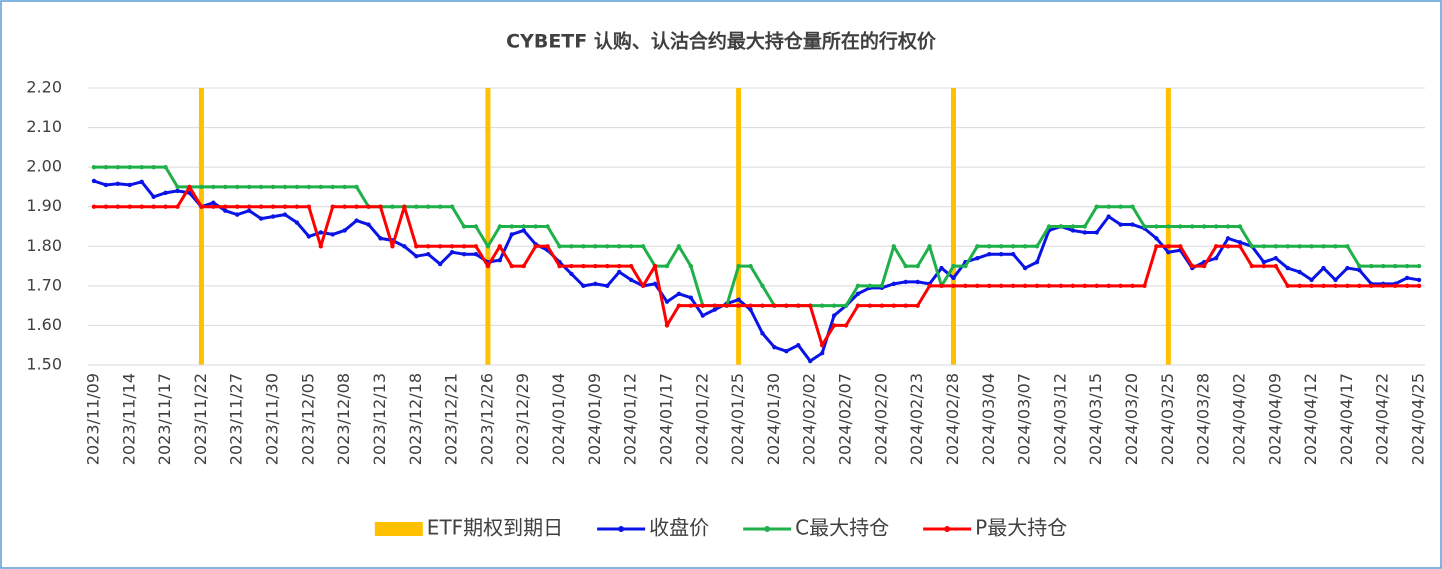 The width and height of the screenshot is (1442, 569). Describe the element at coordinates (495, 528) in the screenshot. I see `legend-label: ETF期权到期日` at that location.